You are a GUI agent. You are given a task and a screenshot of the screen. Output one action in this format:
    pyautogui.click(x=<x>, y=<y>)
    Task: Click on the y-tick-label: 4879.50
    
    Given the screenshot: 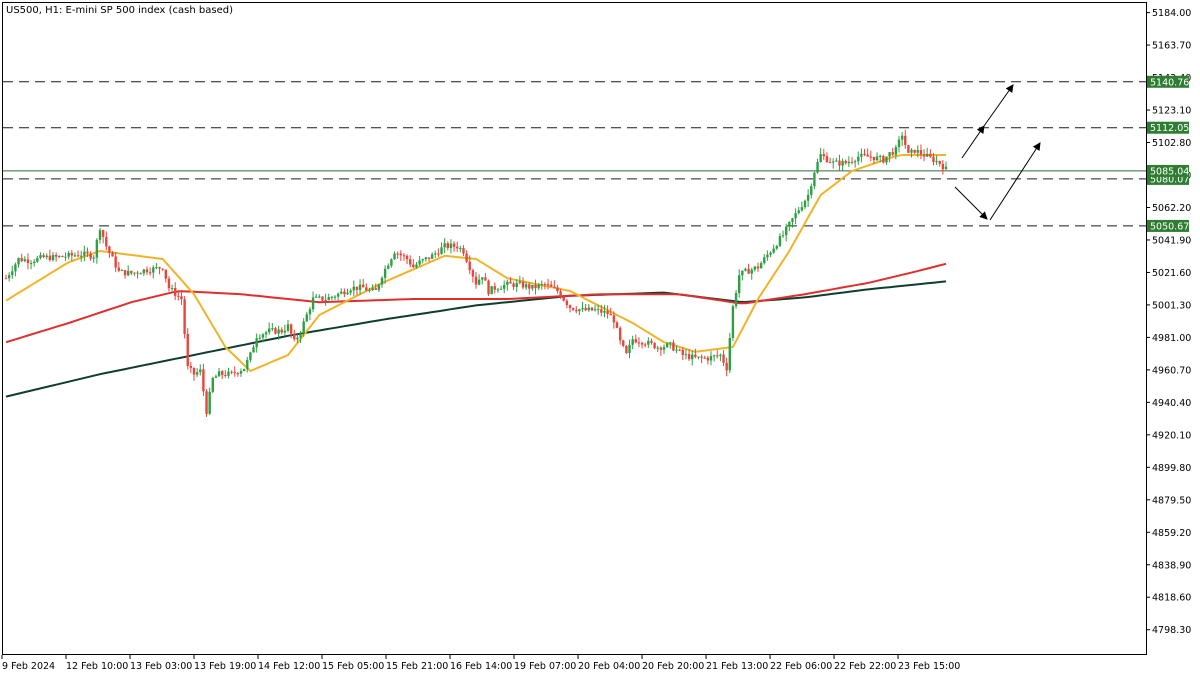 What is the action you would take?
    pyautogui.click(x=1171, y=500)
    